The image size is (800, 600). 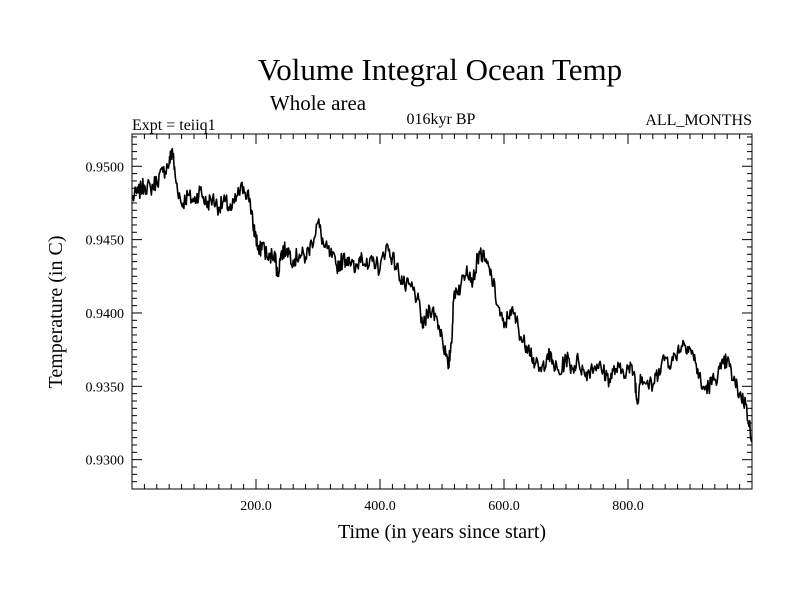 What do you see at coordinates (504, 506) in the screenshot?
I see `x-tick-label: 600.0` at bounding box center [504, 506].